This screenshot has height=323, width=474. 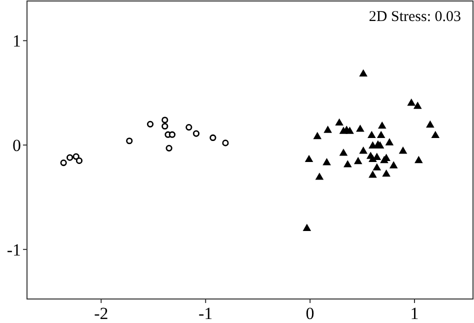 I want to click on x-tick-label: -2, so click(x=101, y=313).